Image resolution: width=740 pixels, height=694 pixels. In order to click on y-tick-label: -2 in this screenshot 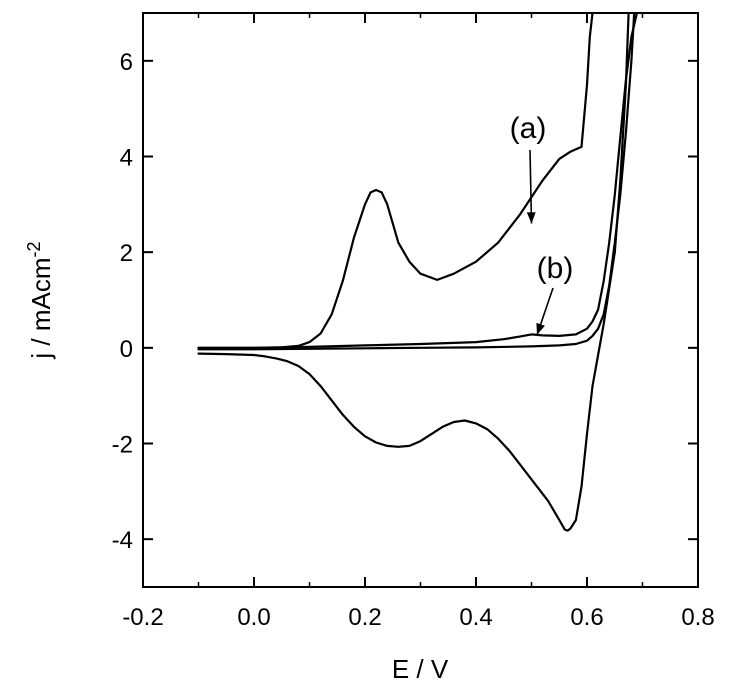, I will do `click(122, 445)`.